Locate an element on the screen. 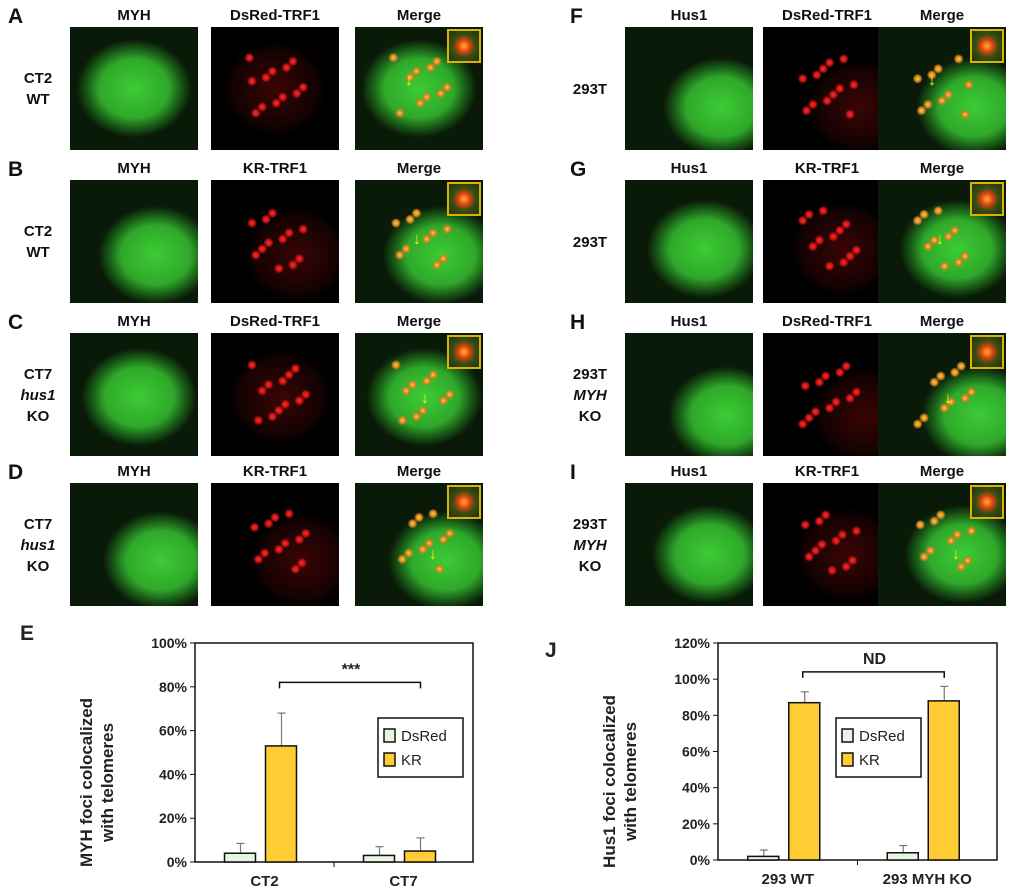 The height and width of the screenshot is (895, 1020). panel-letter: I is located at coordinates (573, 472).